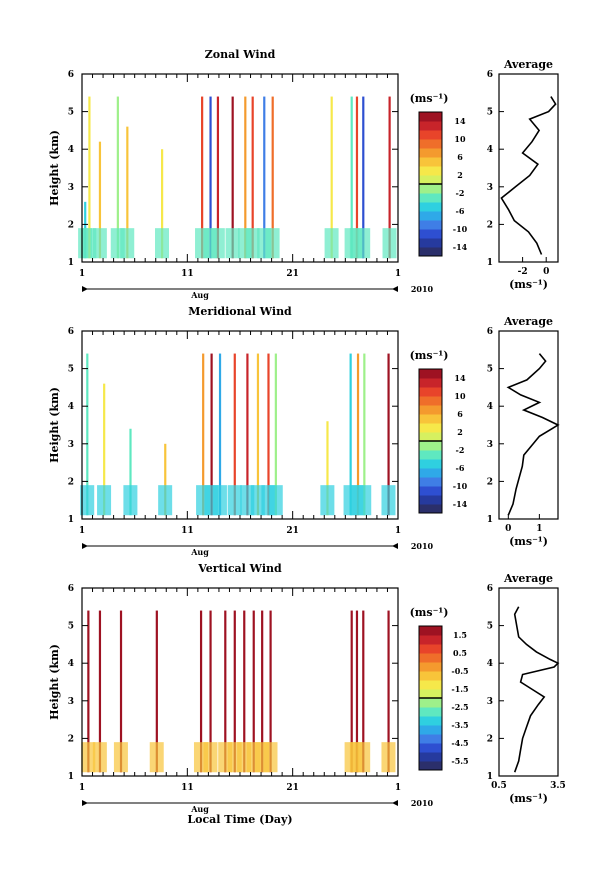 Image resolution: width=611 pixels, height=876 pixels. I want to click on colorbar-tick-label: 14, so click(460, 121).